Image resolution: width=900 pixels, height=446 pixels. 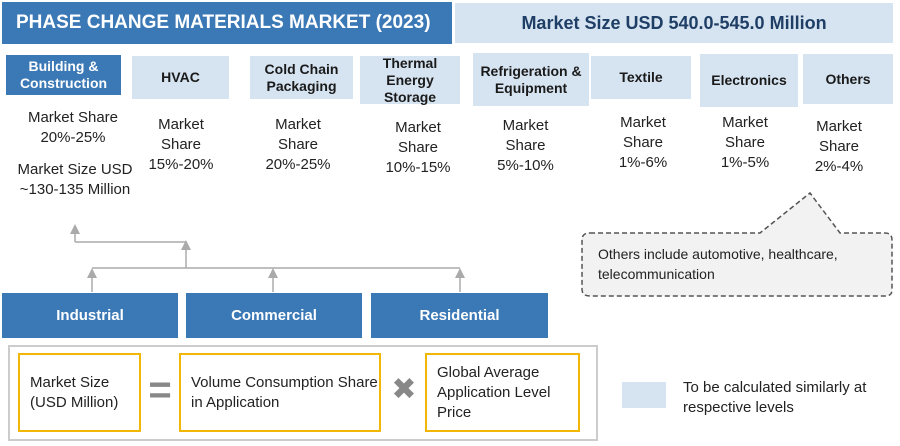 I want to click on share-others: Market Share 2%-4%, so click(x=839, y=146).